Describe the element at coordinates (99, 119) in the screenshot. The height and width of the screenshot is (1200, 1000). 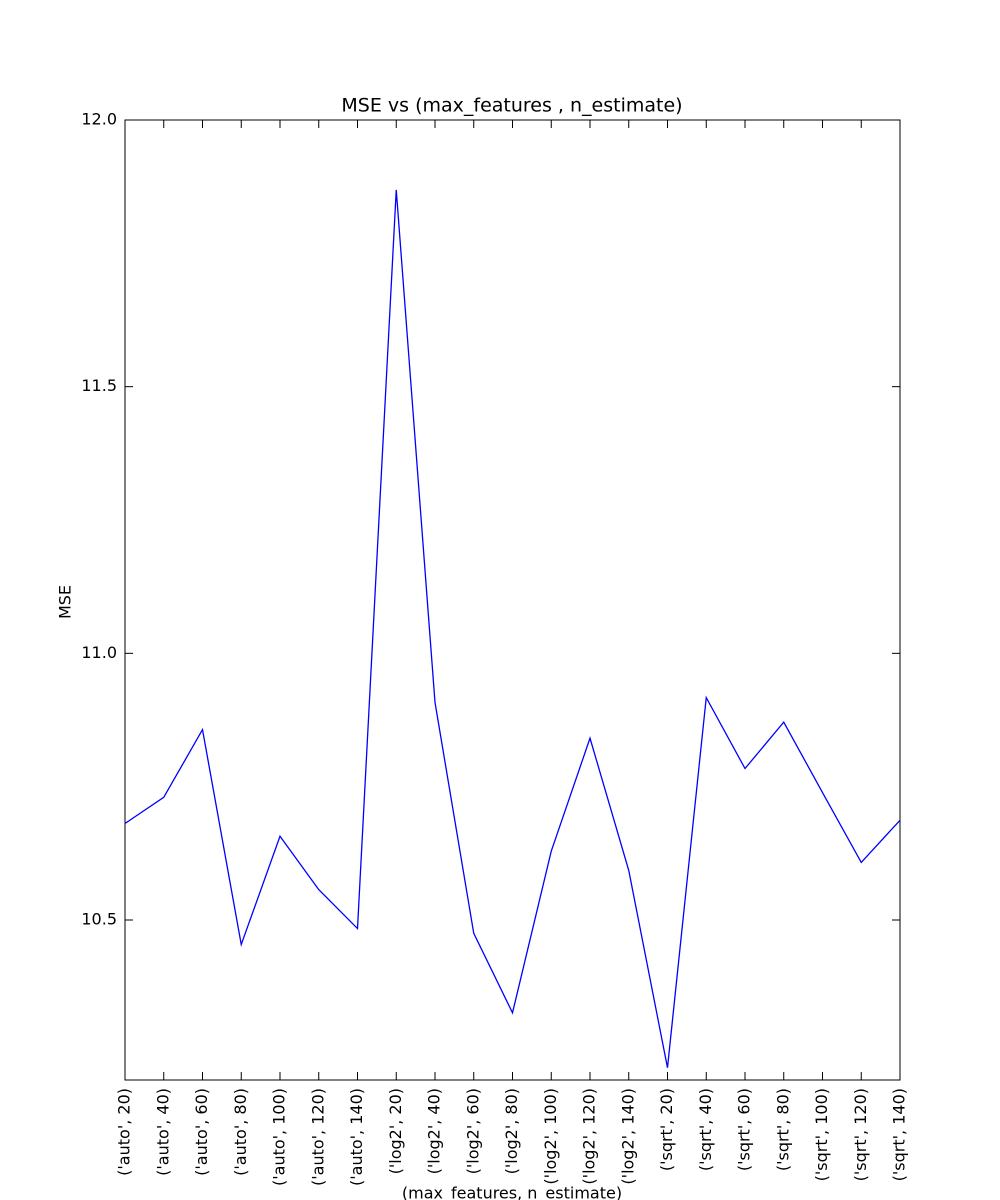
I see `y-tick-label: 12.0` at that location.